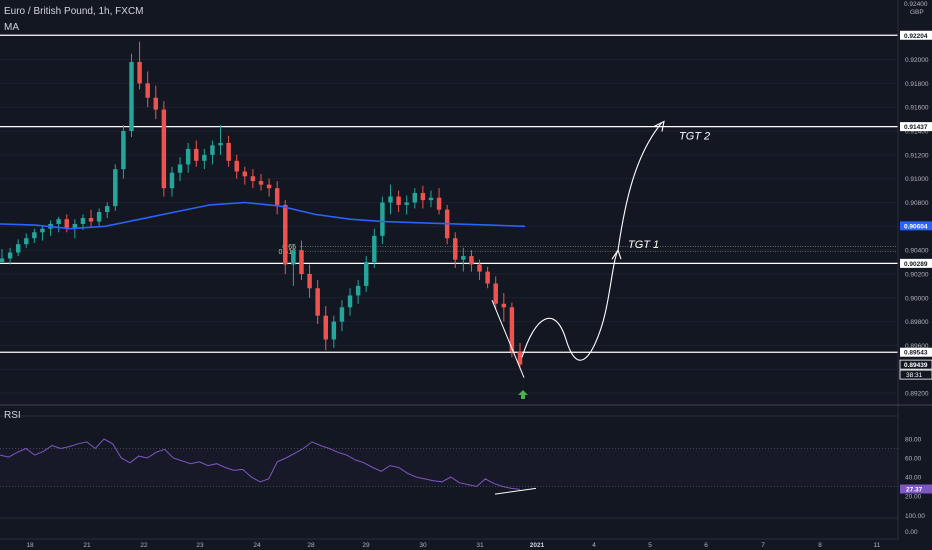 The height and width of the screenshot is (550, 932). Describe the element at coordinates (763, 545) in the screenshot. I see `time-tick: 7` at that location.